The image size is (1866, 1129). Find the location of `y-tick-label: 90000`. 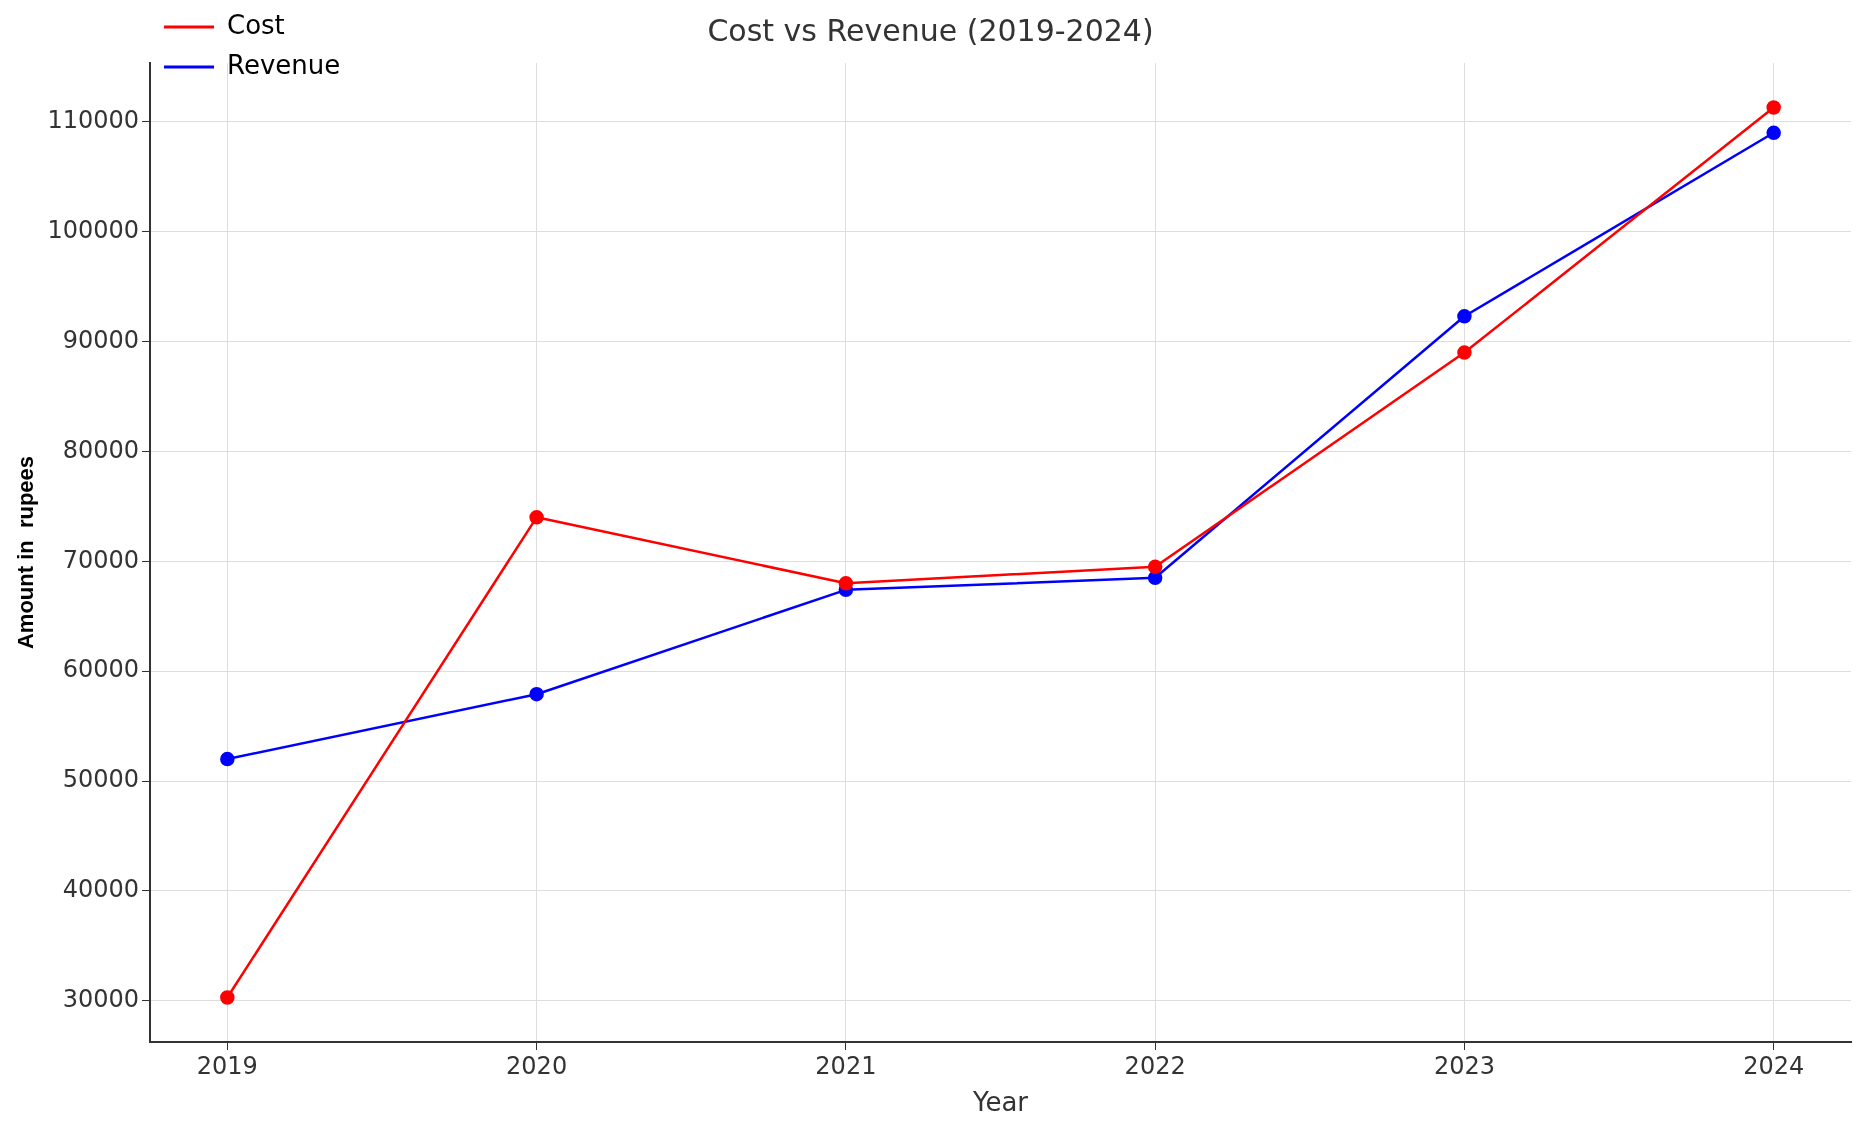

y-tick-label: 90000 is located at coordinates (101, 339).